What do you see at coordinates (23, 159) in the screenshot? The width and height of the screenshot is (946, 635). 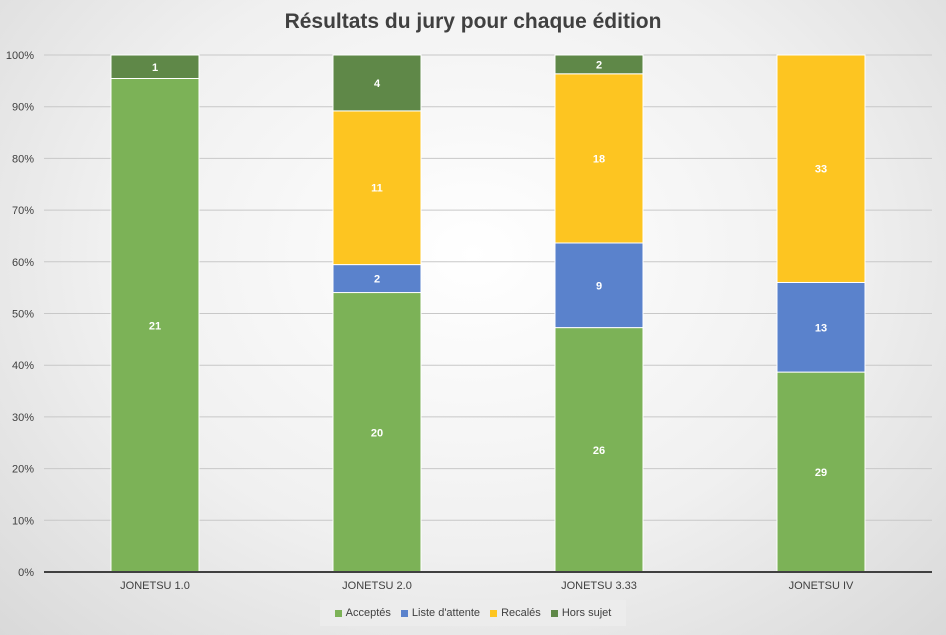 I see `y-tick-label: 80%` at bounding box center [23, 159].